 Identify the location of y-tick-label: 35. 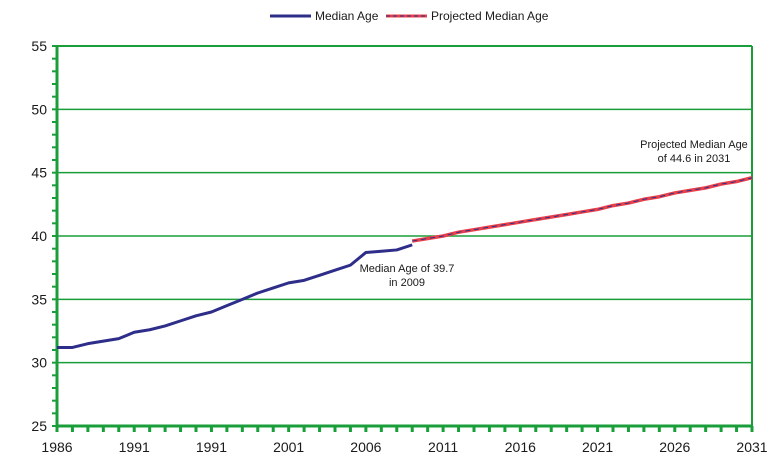
(39, 299).